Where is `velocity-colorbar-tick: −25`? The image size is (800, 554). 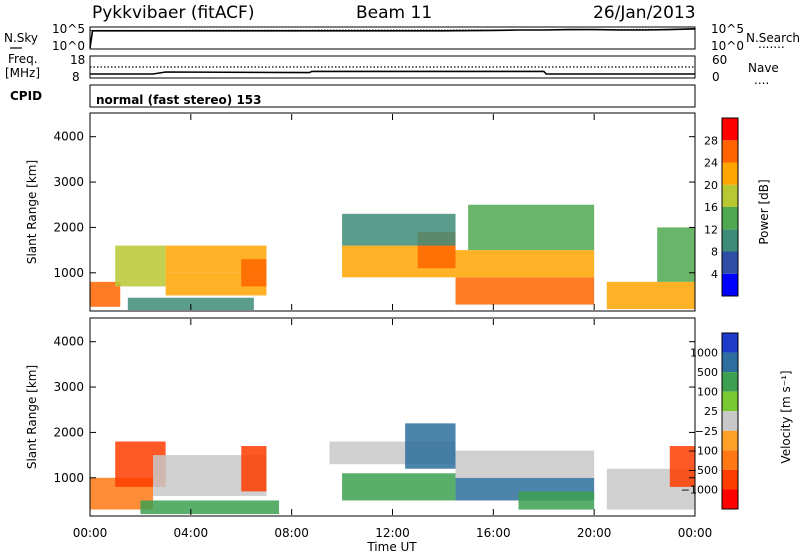
velocity-colorbar-tick: −25 is located at coordinates (706, 431).